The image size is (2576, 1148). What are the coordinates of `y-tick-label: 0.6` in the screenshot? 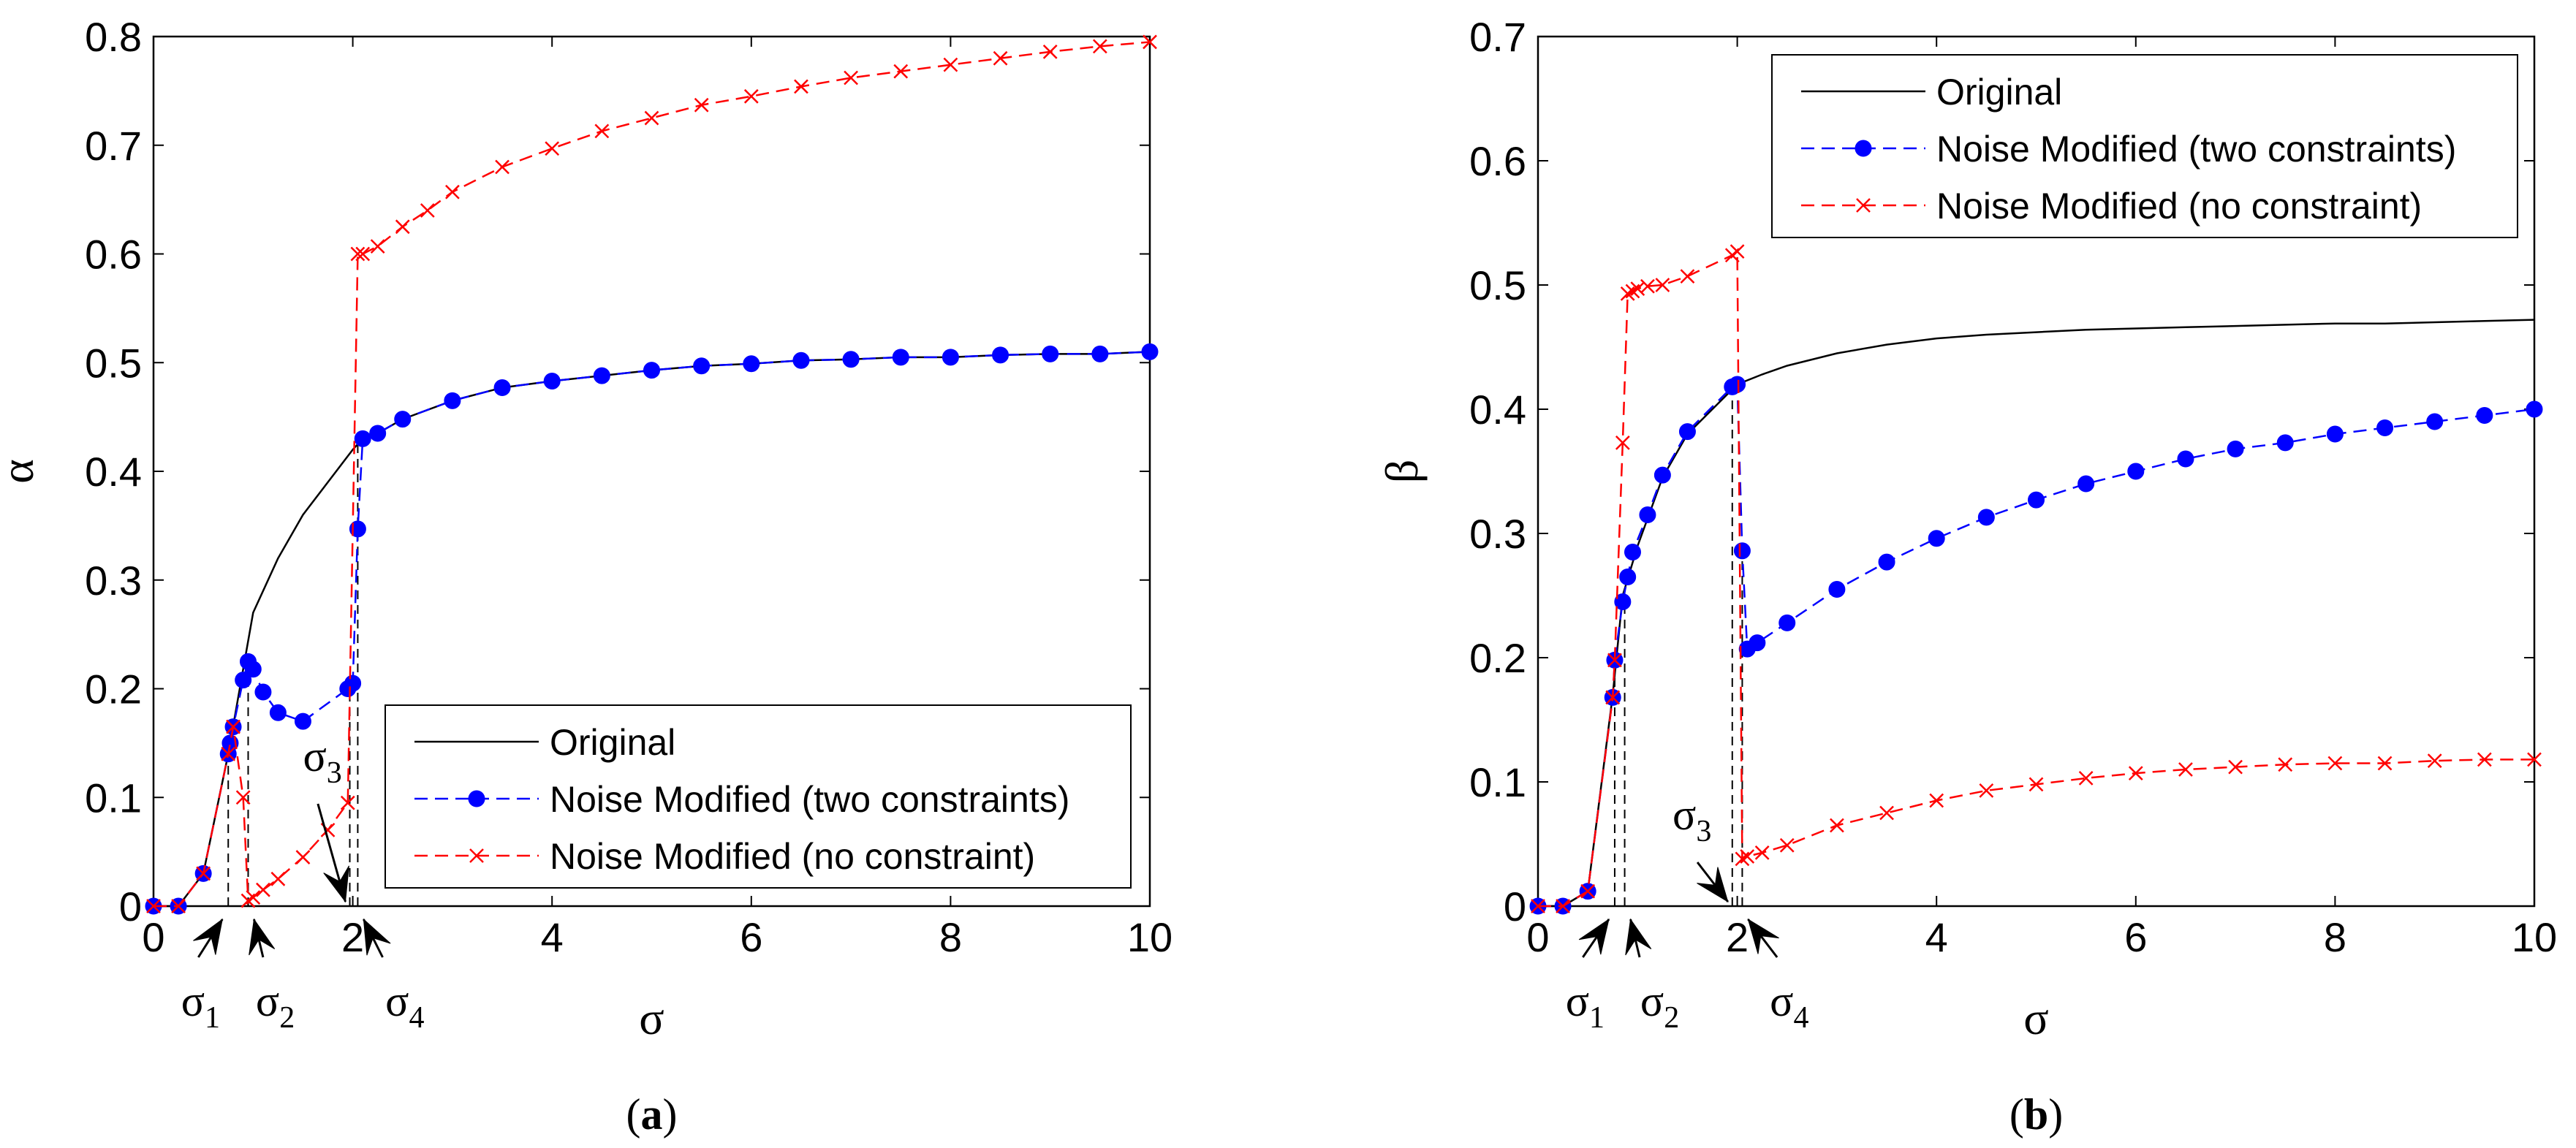 It's located at (113, 255).